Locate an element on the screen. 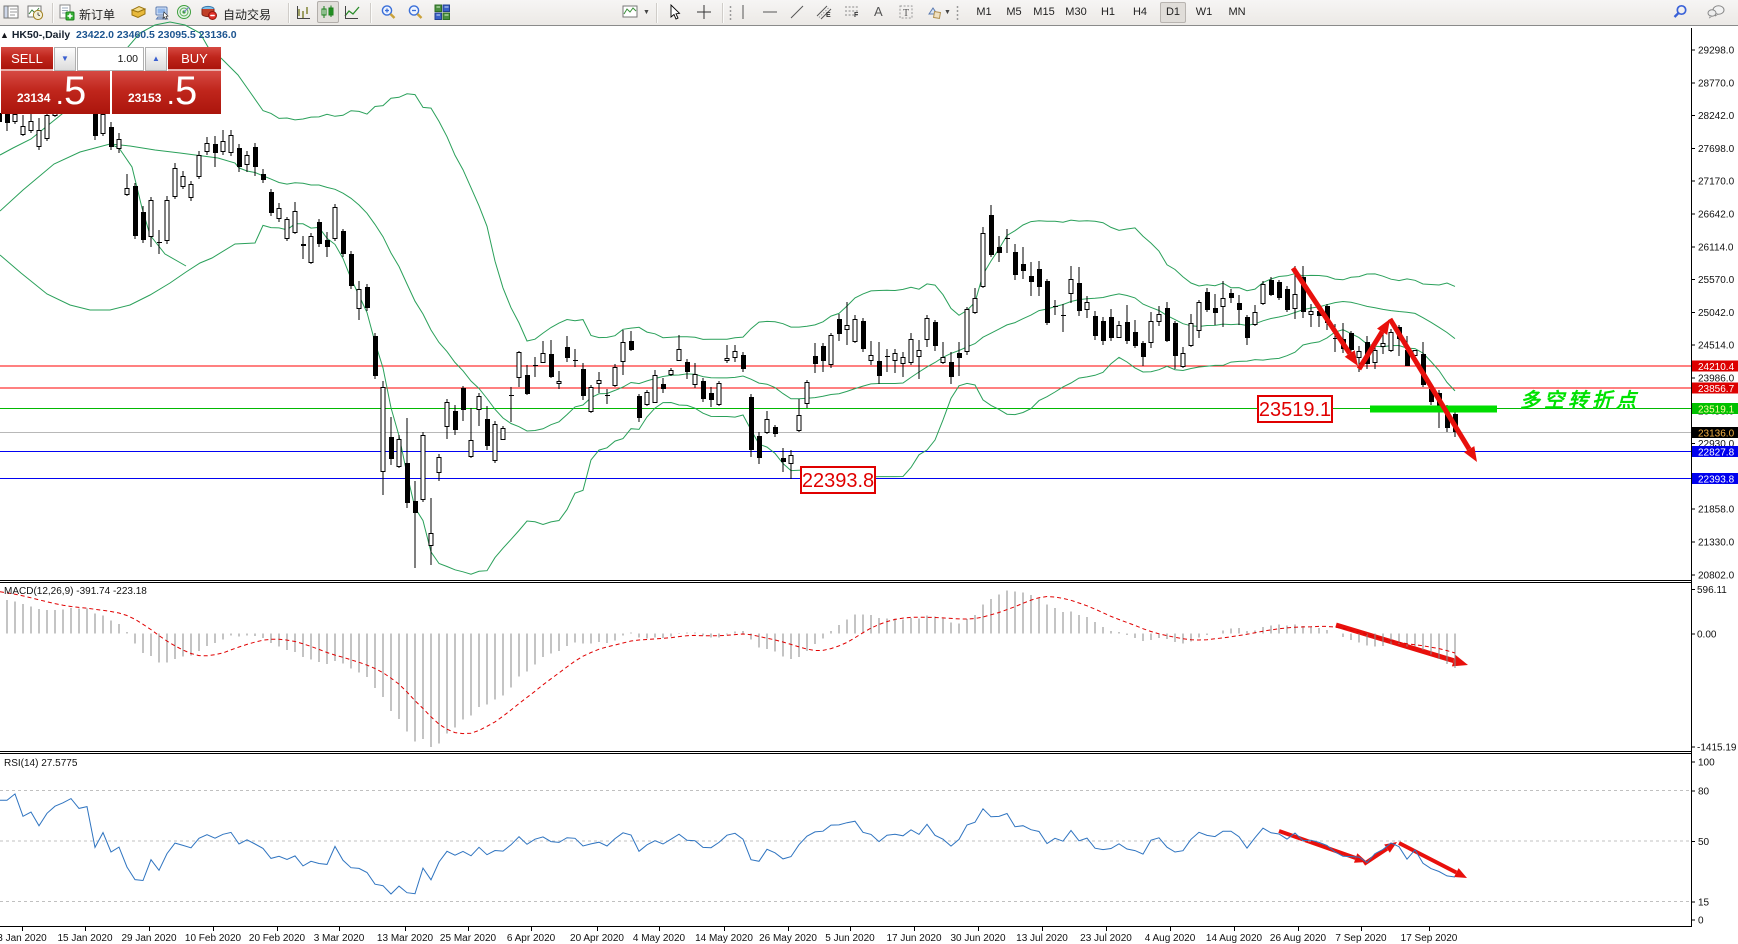 The image size is (1738, 944). svg-text: 23856.7 is located at coordinates (1716, 389).